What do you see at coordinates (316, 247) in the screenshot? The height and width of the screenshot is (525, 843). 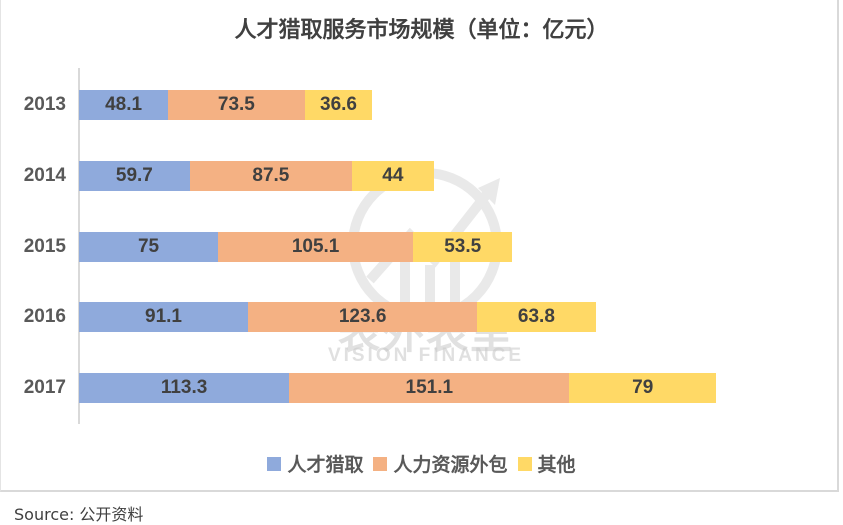 I see `bar-segment: 105.1` at bounding box center [316, 247].